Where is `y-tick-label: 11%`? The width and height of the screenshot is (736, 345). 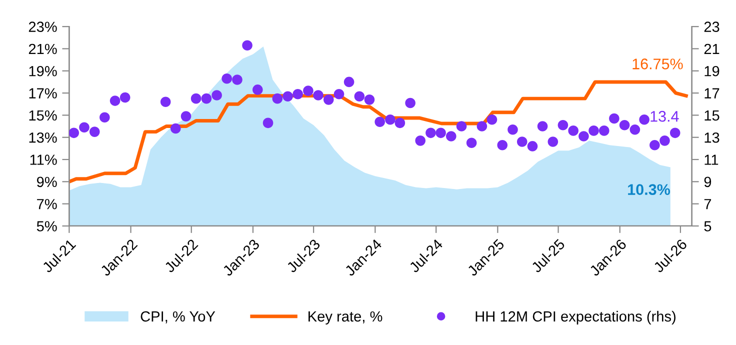
y-tick-label: 11% is located at coordinates (43, 159).